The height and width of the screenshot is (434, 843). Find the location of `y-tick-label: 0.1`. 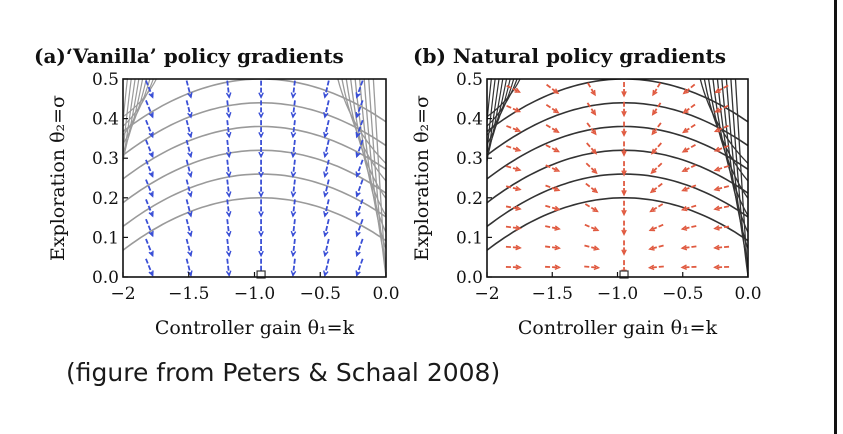

y-tick-label: 0.1 is located at coordinates (469, 238).